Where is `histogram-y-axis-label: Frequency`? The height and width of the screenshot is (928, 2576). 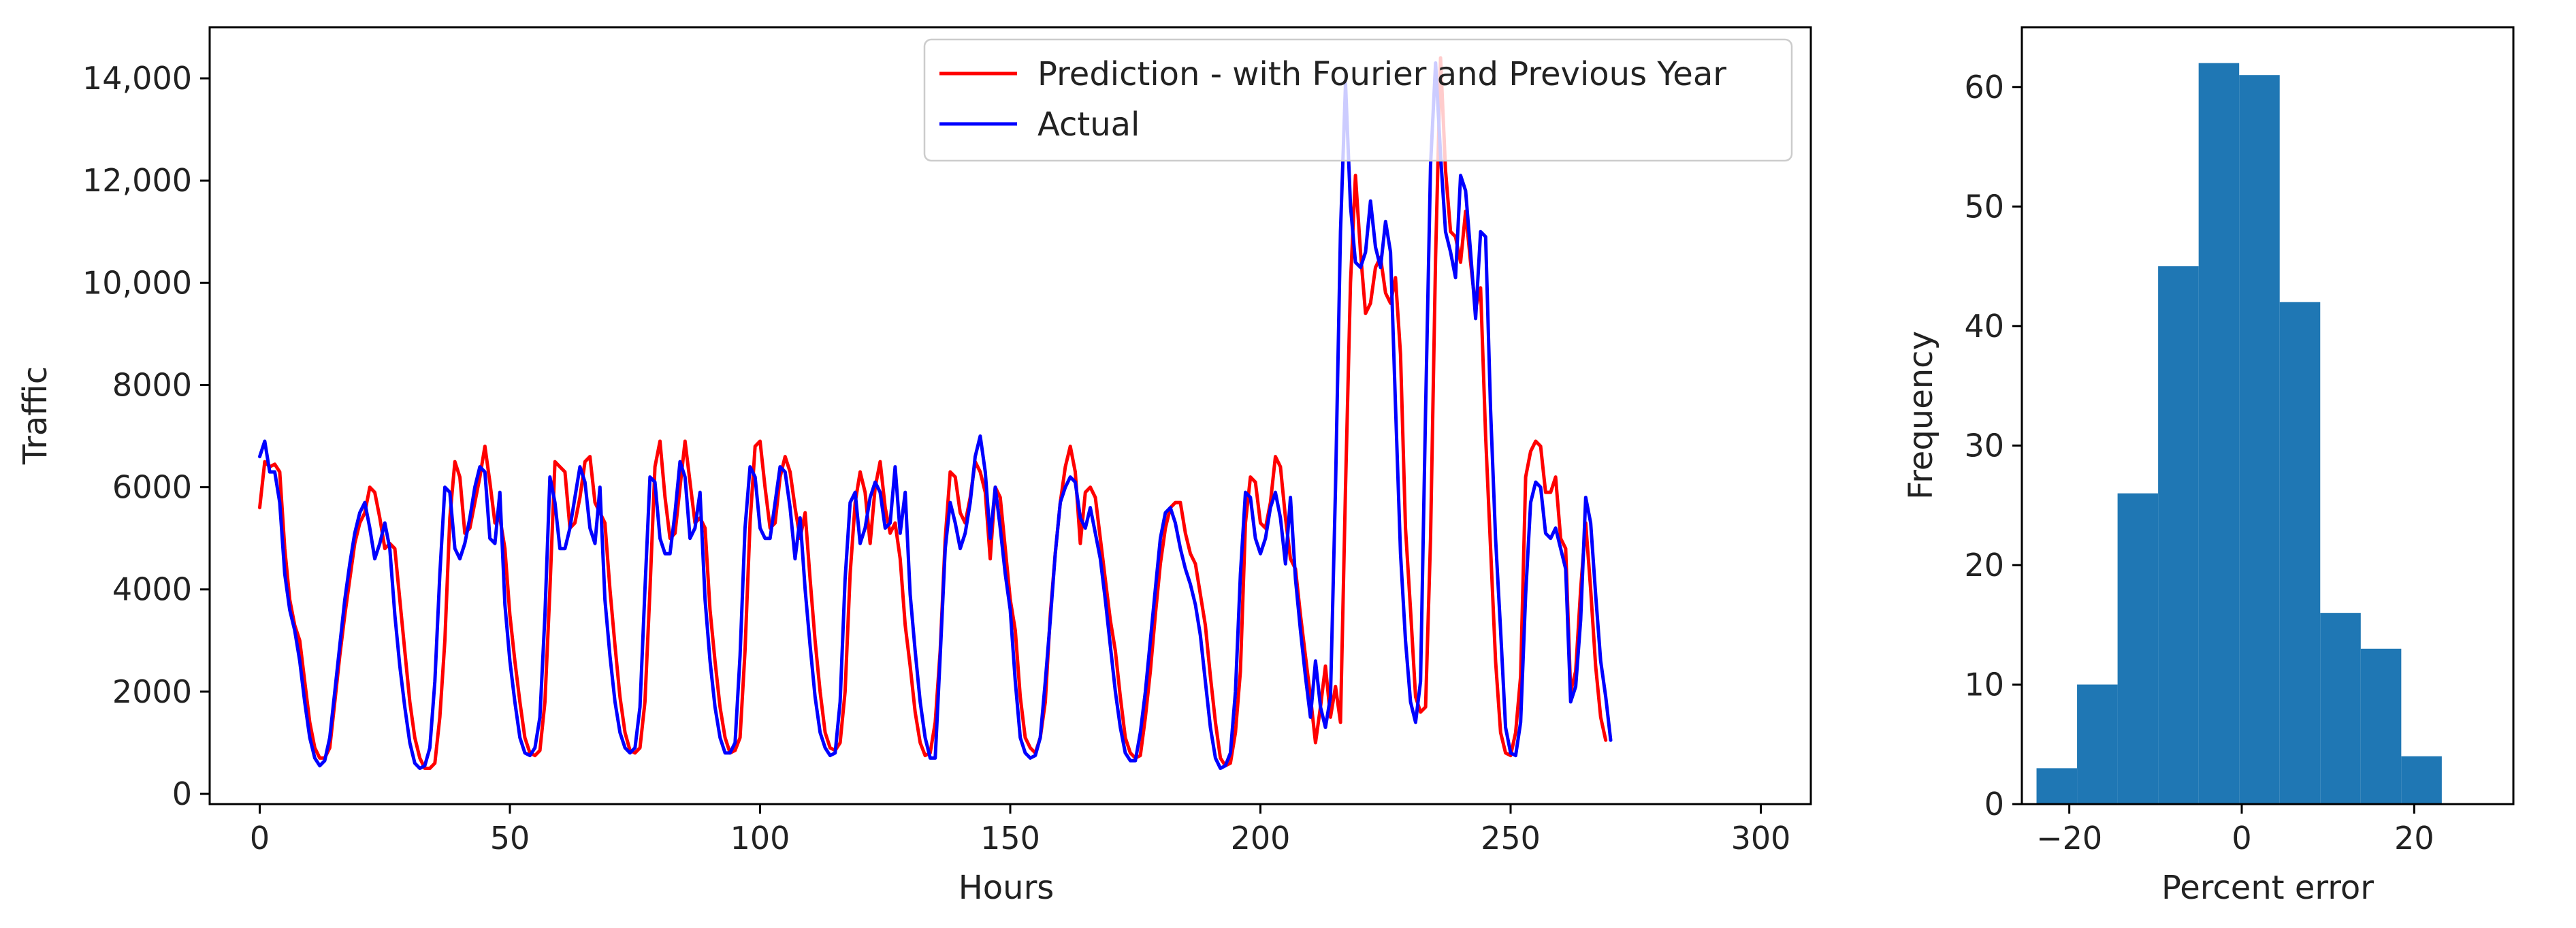
histogram-y-axis-label: Frequency is located at coordinates (1921, 415).